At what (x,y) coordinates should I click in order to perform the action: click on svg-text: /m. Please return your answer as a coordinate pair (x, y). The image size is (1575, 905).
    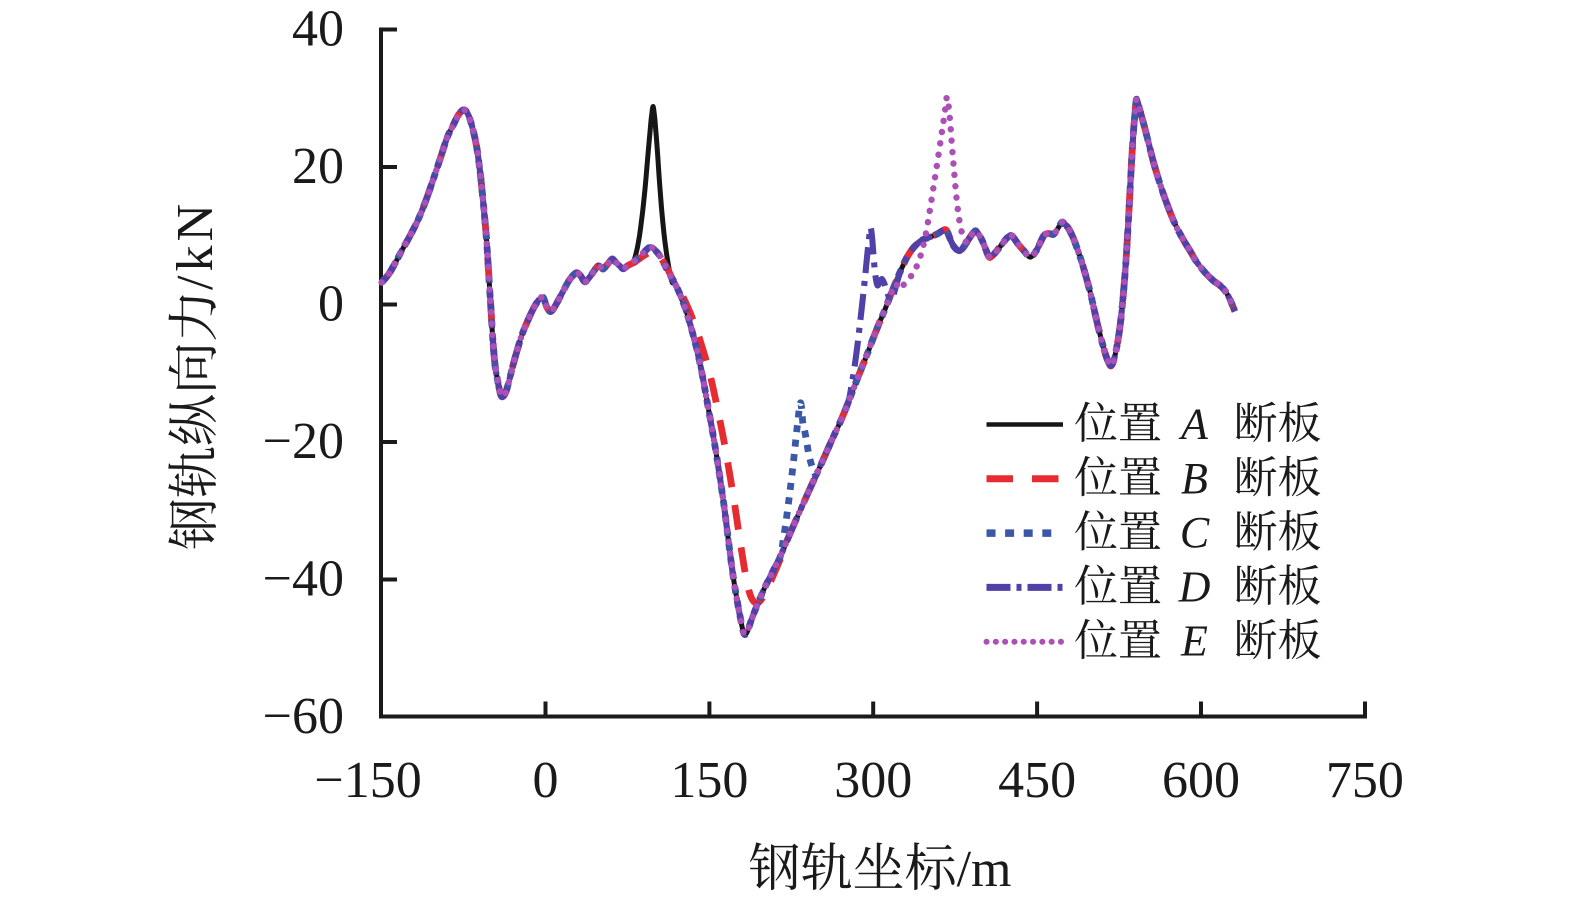
    Looking at the image, I should click on (984, 869).